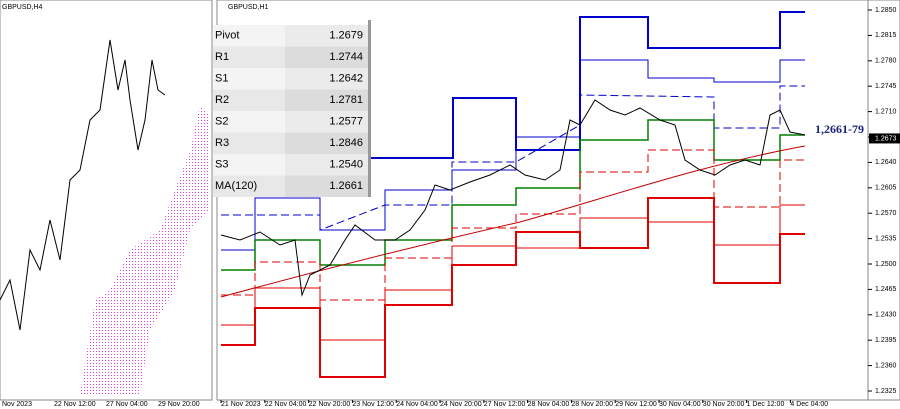  What do you see at coordinates (346, 165) in the screenshot?
I see `row-value: 1.2540` at bounding box center [346, 165].